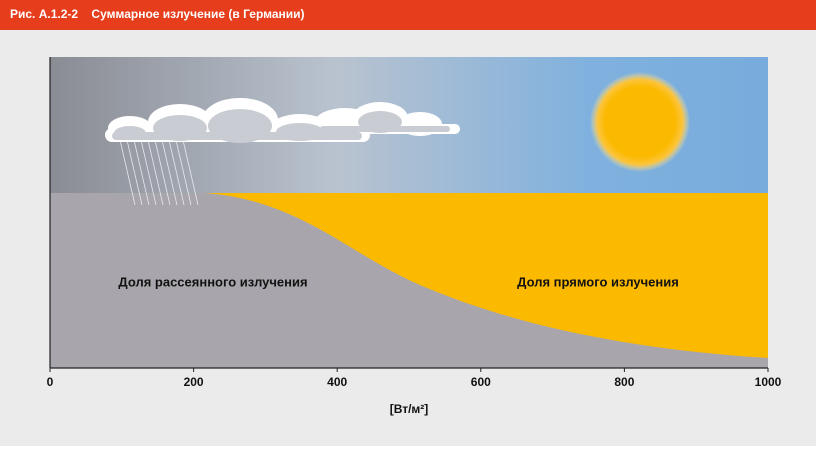 The image size is (816, 451). Describe the element at coordinates (624, 382) in the screenshot. I see `tick-label: 800` at that location.